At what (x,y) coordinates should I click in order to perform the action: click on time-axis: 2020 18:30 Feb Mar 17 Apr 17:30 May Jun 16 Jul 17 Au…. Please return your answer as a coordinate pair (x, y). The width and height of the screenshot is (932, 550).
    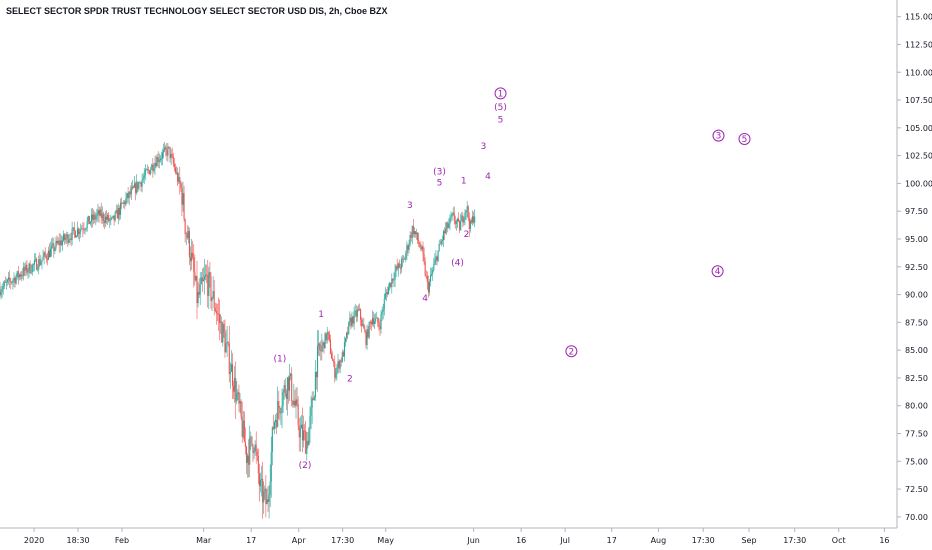
    Looking at the image, I should click on (457, 536).